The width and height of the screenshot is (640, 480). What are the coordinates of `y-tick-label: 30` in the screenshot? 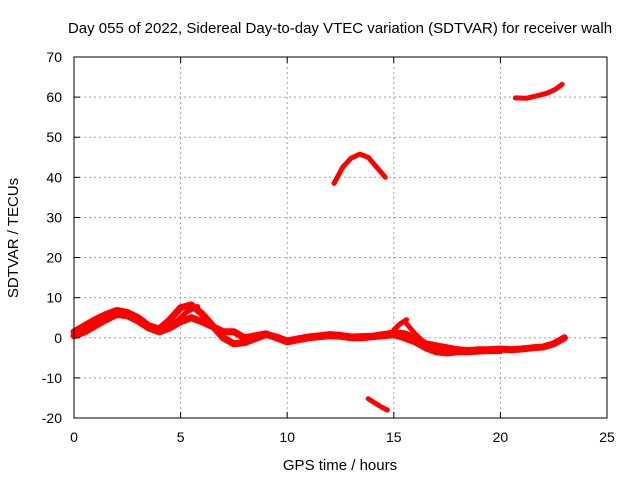 It's located at (54, 217).